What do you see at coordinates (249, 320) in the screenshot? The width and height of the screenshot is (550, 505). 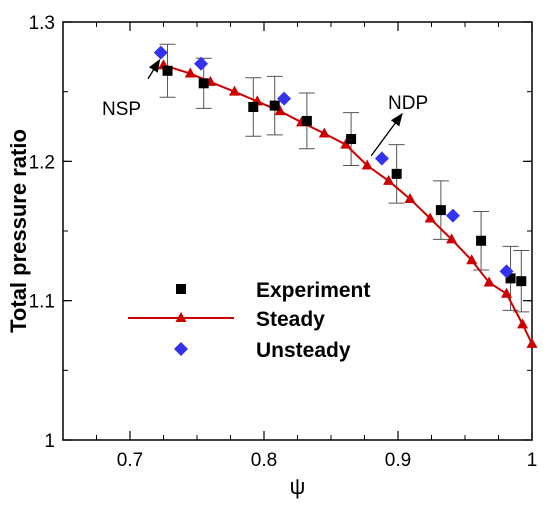 I see `legend: Experiment Steady Unsteady` at bounding box center [249, 320].